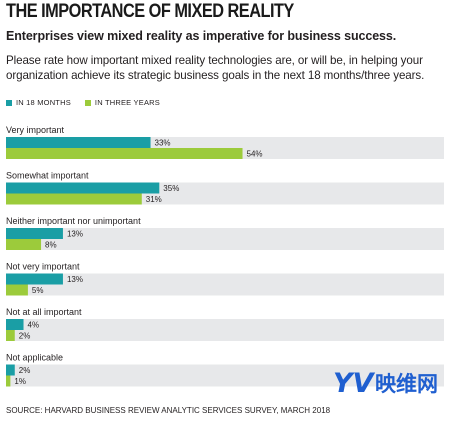 This screenshot has height=426, width=456. Describe the element at coordinates (44, 312) in the screenshot. I see `category-label: Not at all important` at that location.